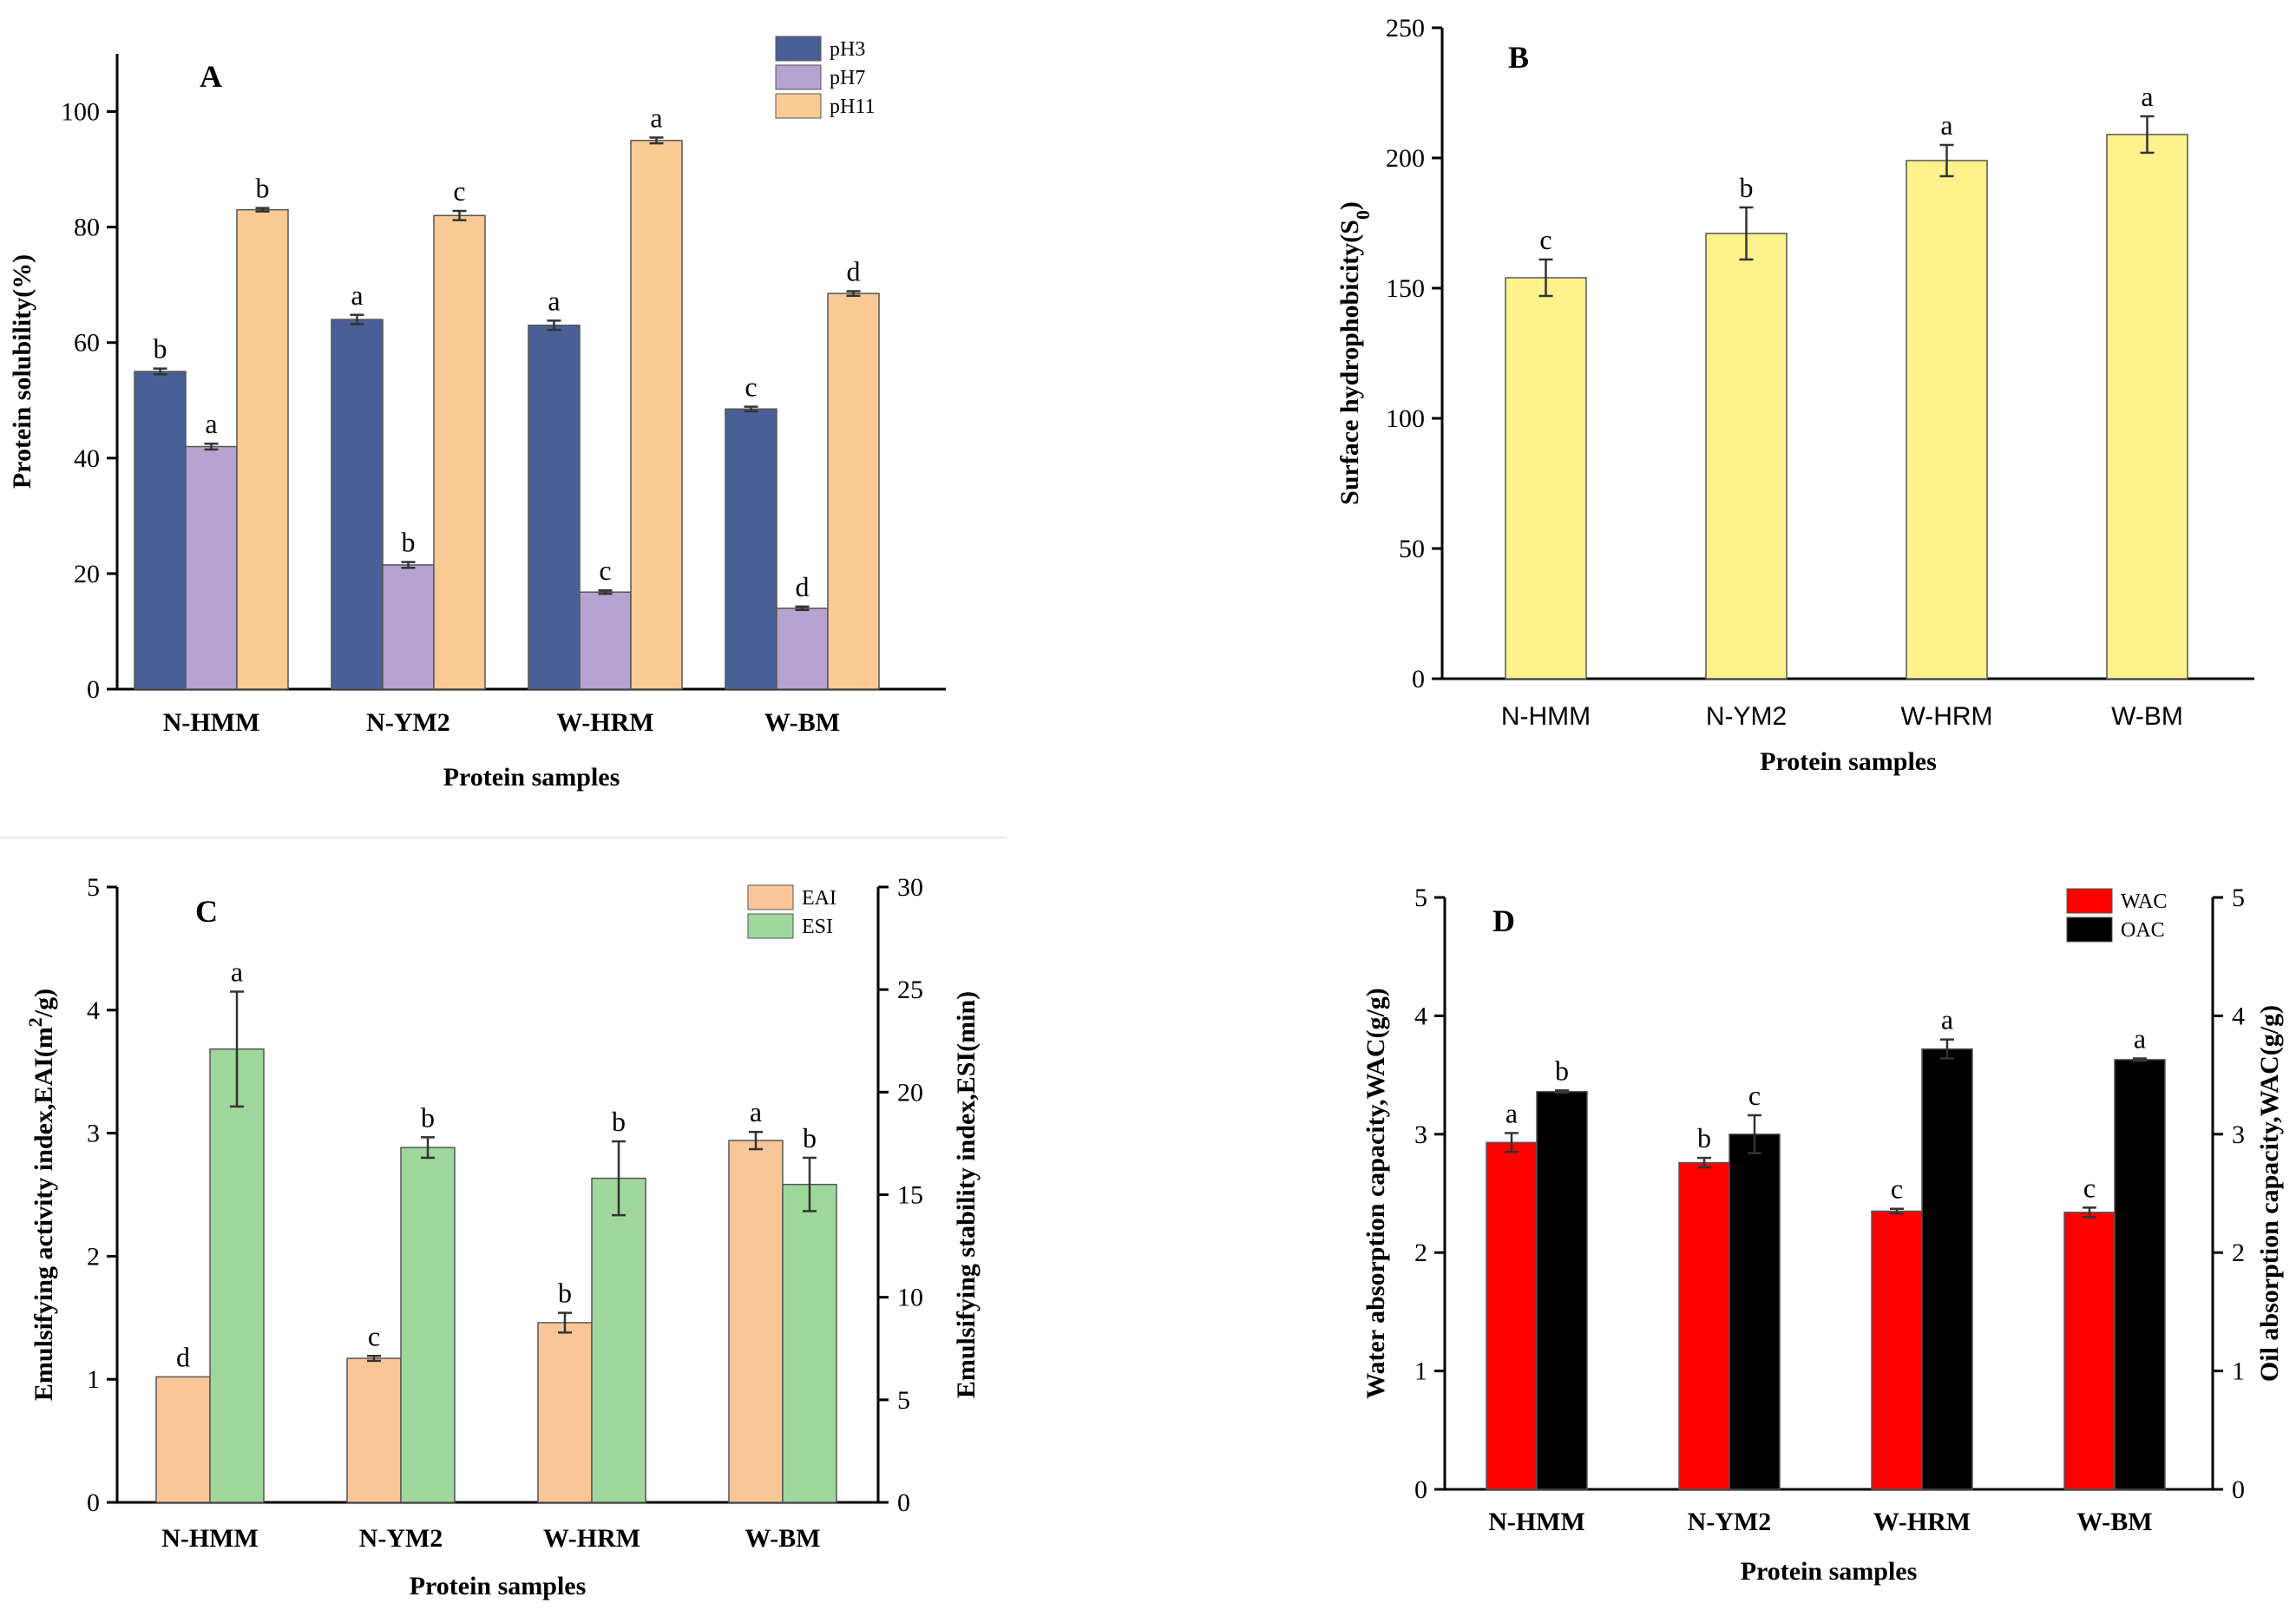  Describe the element at coordinates (41, 1195) in the screenshot. I see `panel-c-y-title: Emulsifying activity index,EAI(m2/g)` at that location.